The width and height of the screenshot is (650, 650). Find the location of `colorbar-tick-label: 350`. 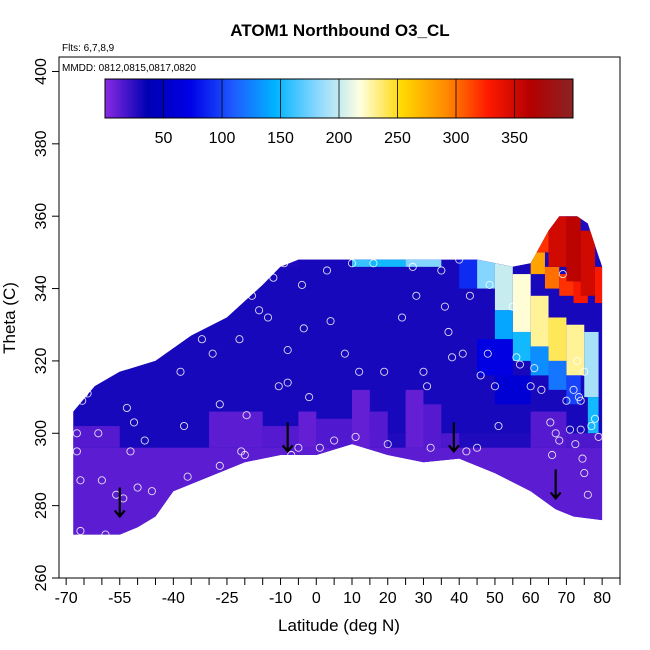

colorbar-tick-label: 350 is located at coordinates (514, 138).